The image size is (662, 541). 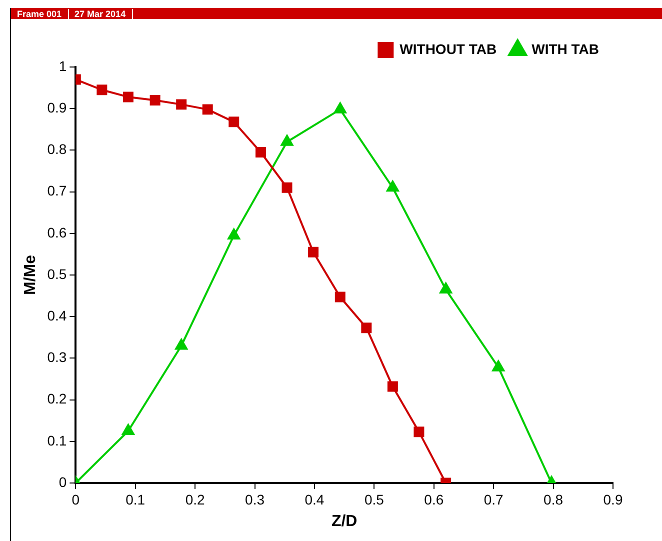 I want to click on y-tick-label: 0.2, so click(x=57, y=398).